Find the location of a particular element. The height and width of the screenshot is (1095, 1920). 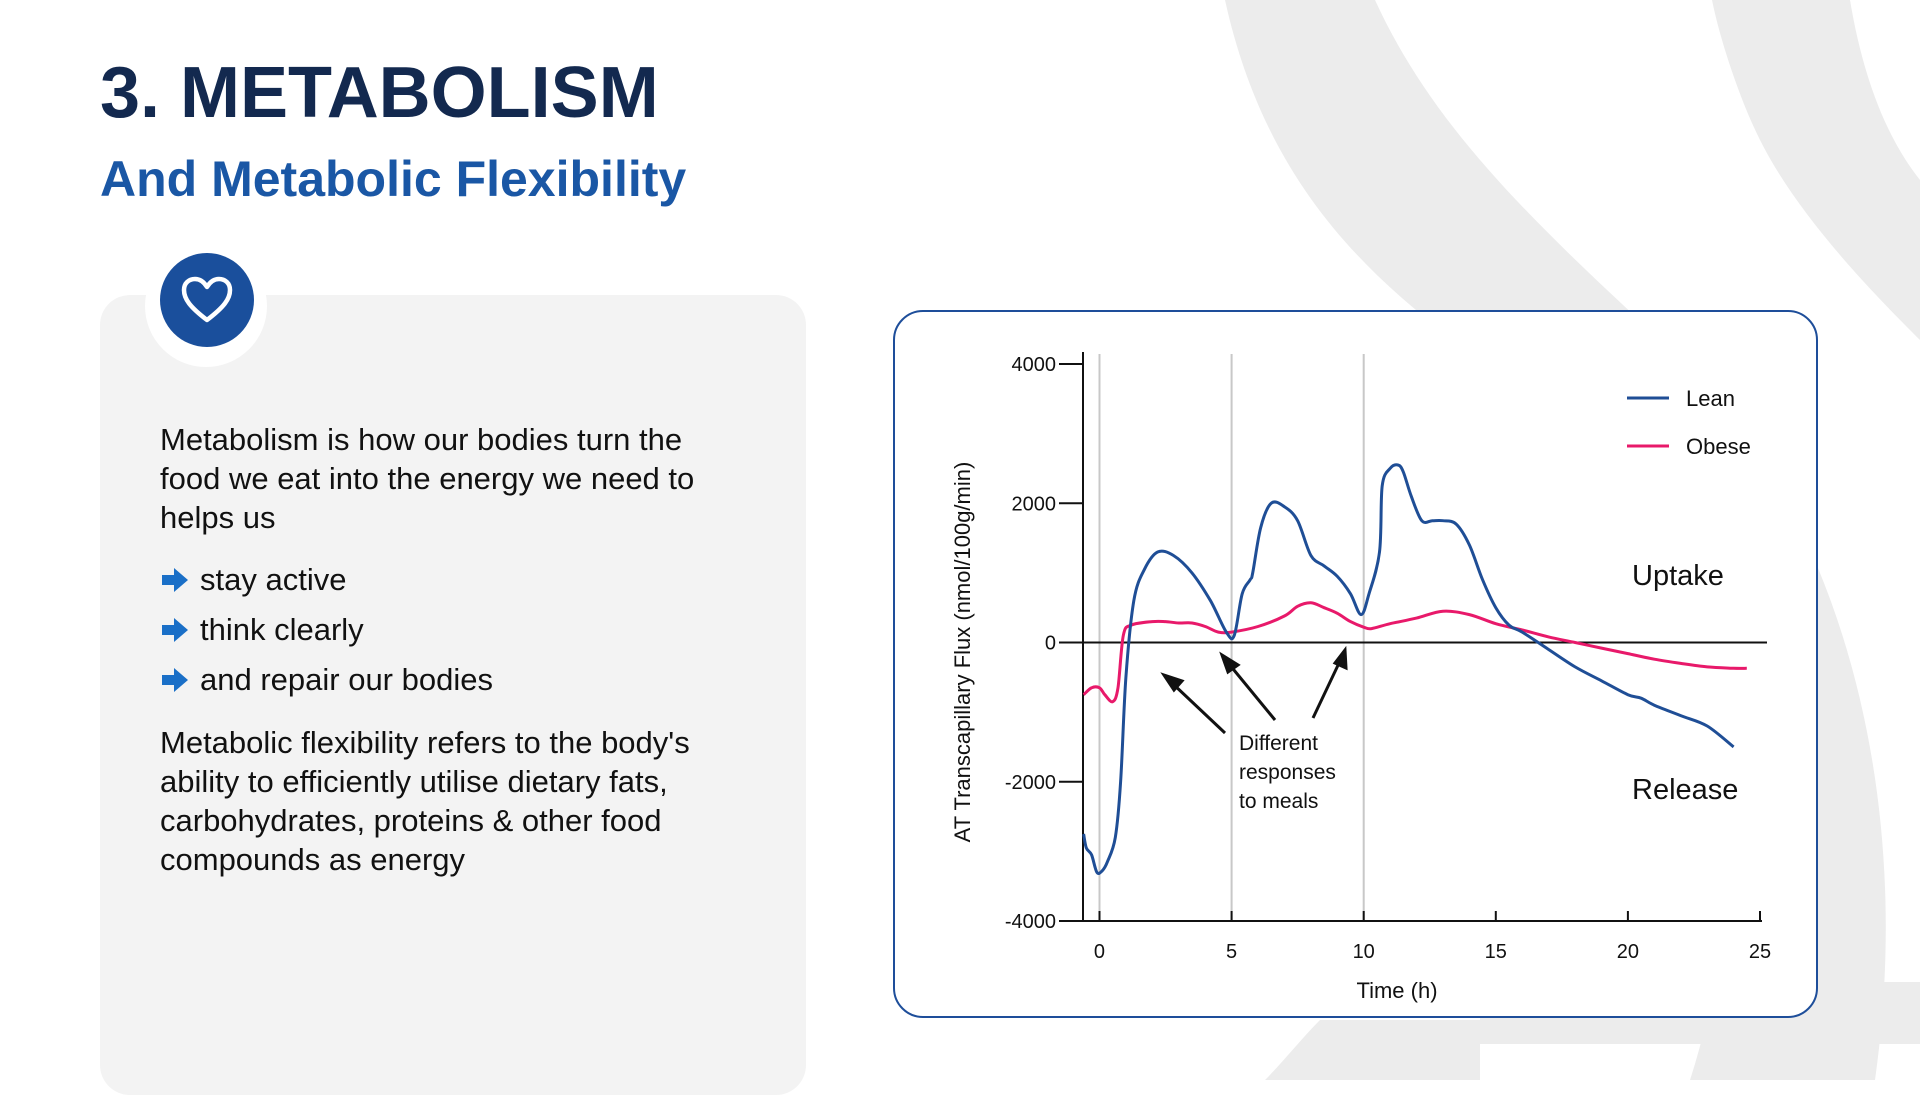

heart-icon is located at coordinates (207, 299).